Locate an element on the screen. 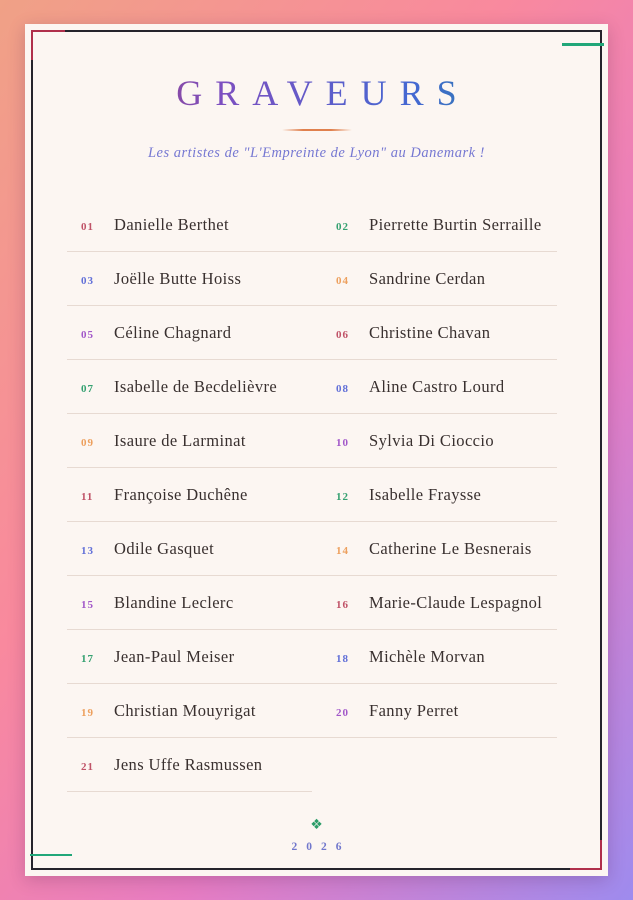  artist-number: 05 is located at coordinates (87, 334).